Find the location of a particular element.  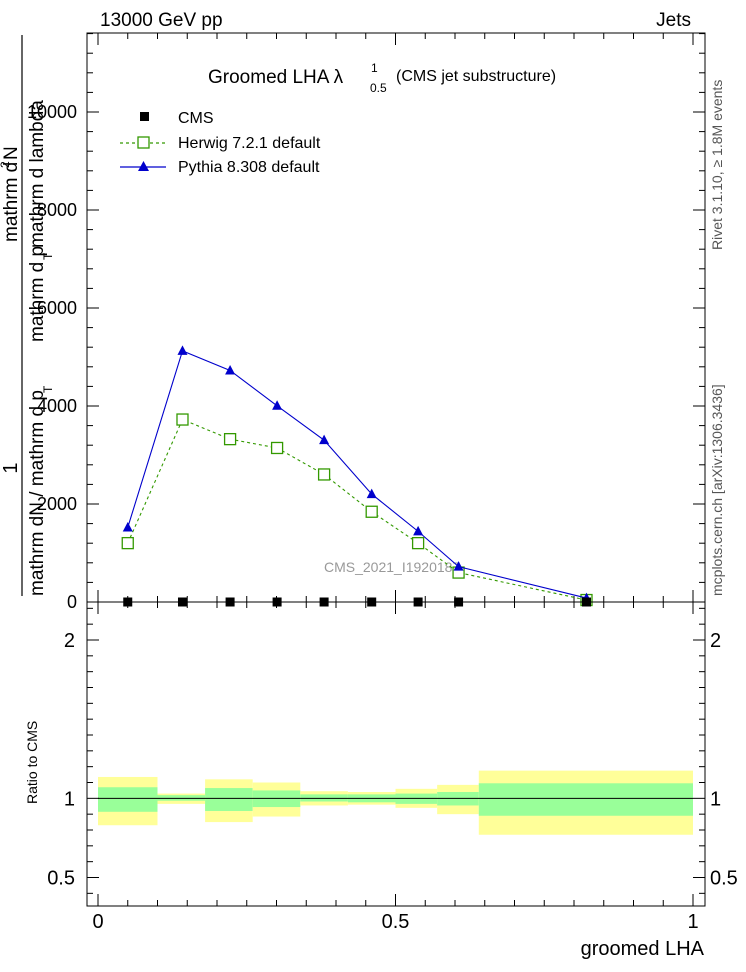

x-tick-label: 0.5 is located at coordinates (396, 922).